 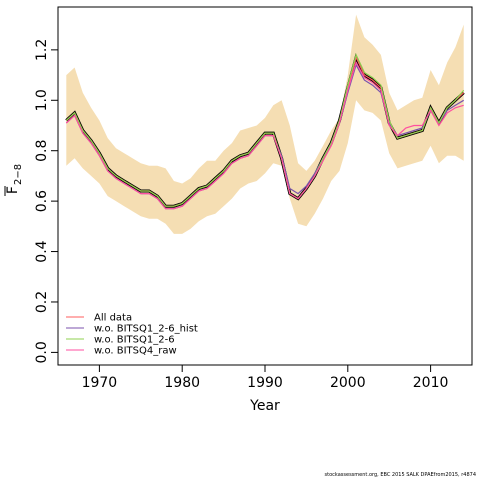 What do you see at coordinates (146, 329) in the screenshot?
I see `legend-label: w.o. BITSQ1_2-6_hist` at bounding box center [146, 329].